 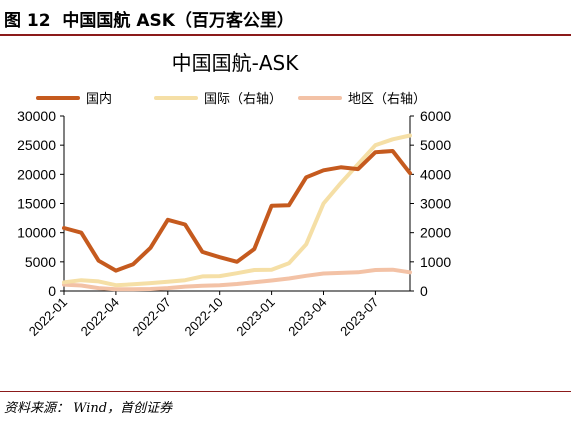 What do you see at coordinates (100, 317) in the screenshot?
I see `x-tick-label: 2022-04` at bounding box center [100, 317].